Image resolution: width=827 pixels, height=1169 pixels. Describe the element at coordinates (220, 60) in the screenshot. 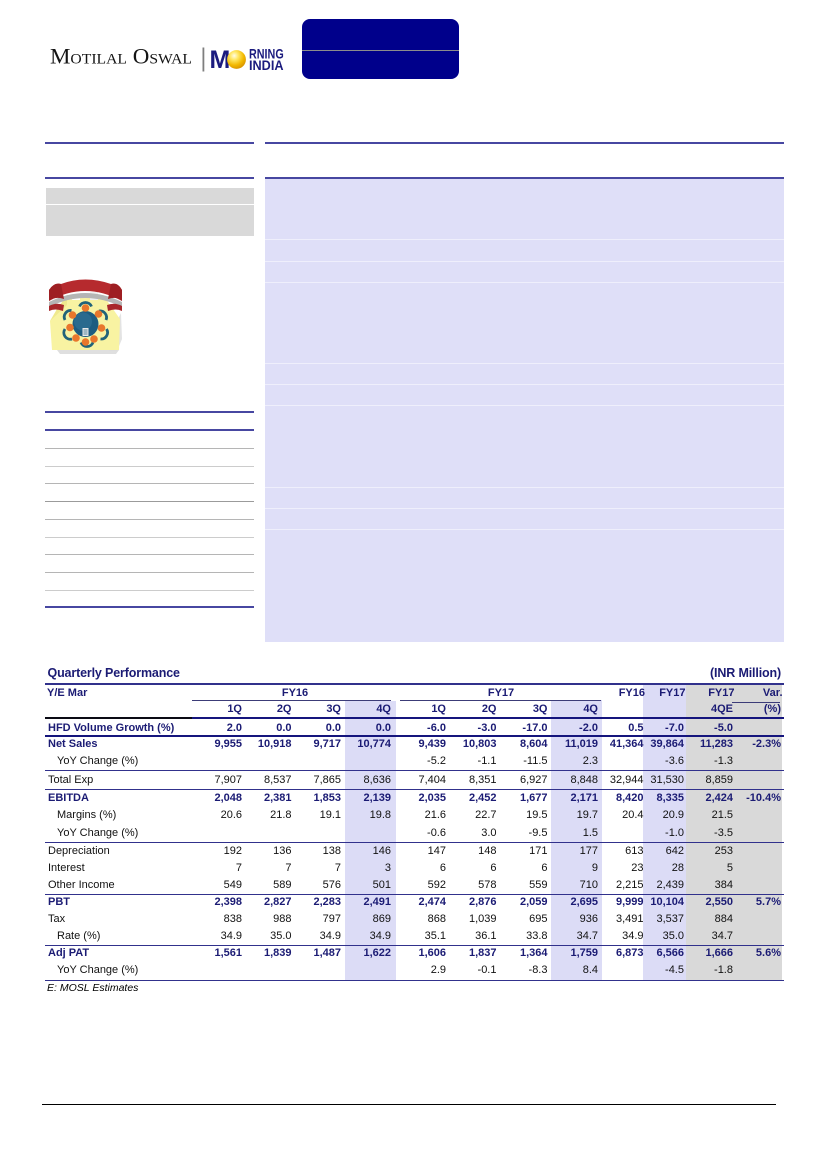

I see `svg-text: M` at that location.